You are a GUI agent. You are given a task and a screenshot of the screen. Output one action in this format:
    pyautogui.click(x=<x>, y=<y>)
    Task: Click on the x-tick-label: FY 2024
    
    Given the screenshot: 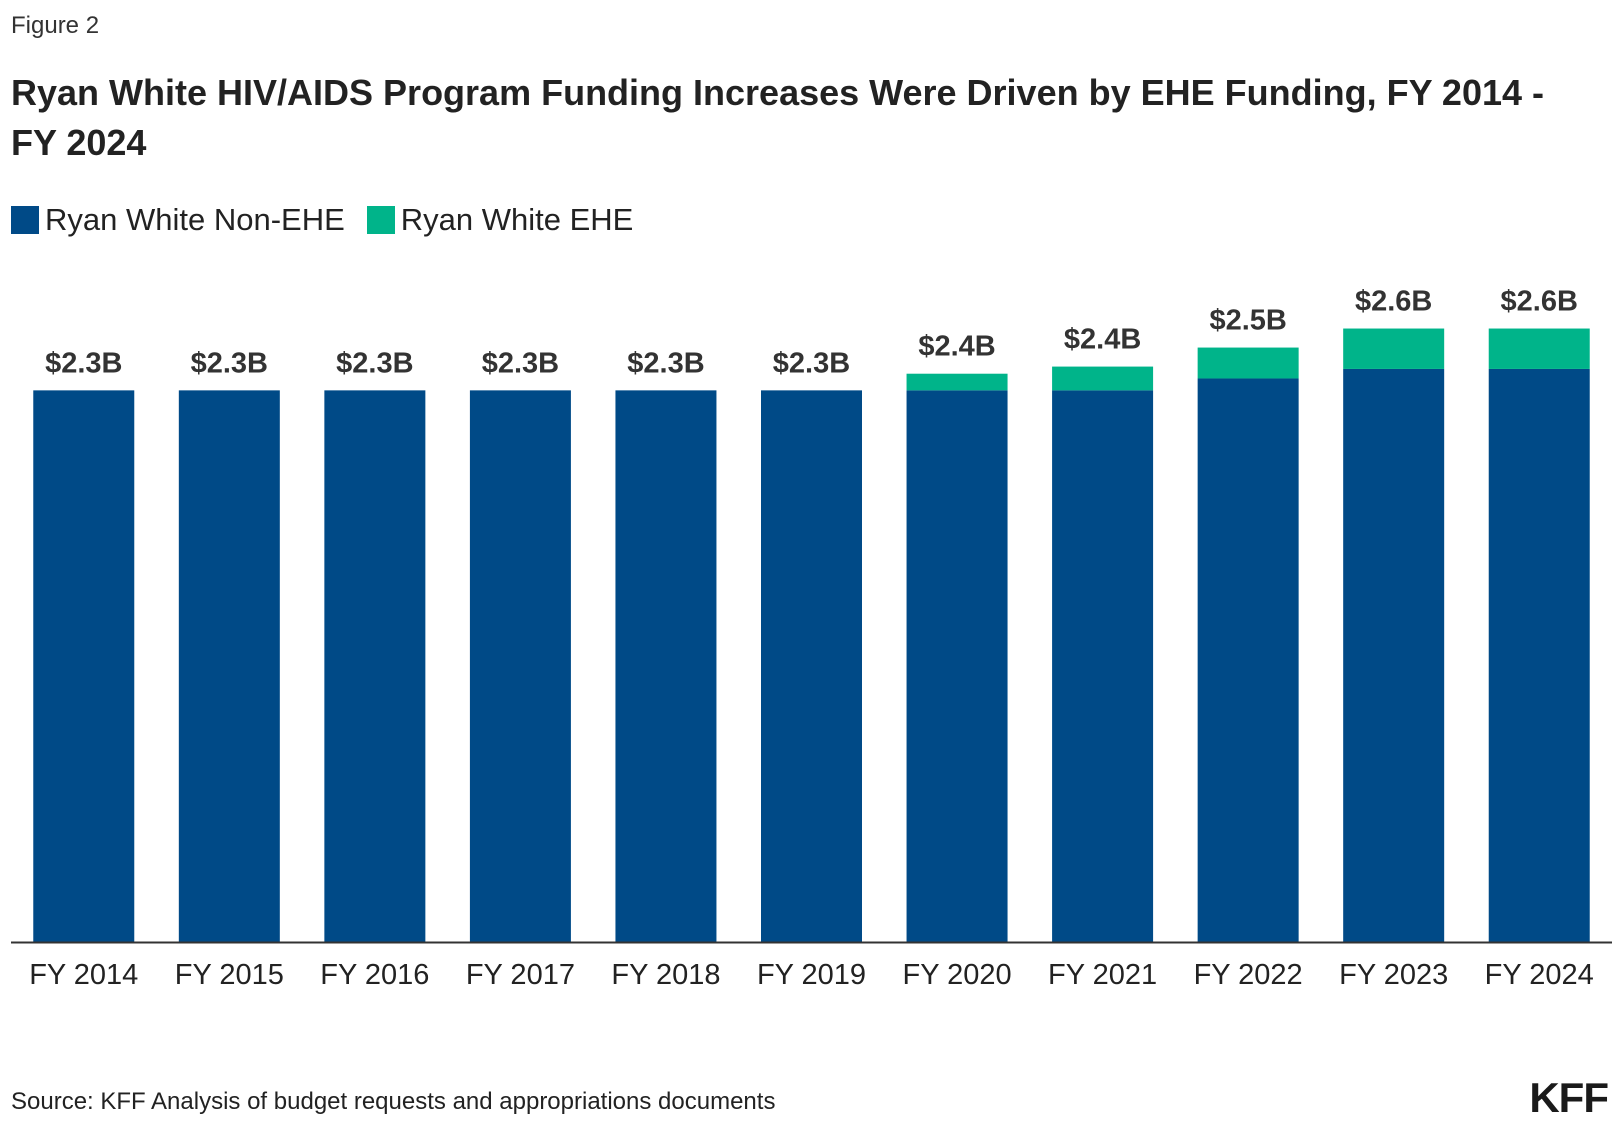 What is the action you would take?
    pyautogui.click(x=1539, y=975)
    